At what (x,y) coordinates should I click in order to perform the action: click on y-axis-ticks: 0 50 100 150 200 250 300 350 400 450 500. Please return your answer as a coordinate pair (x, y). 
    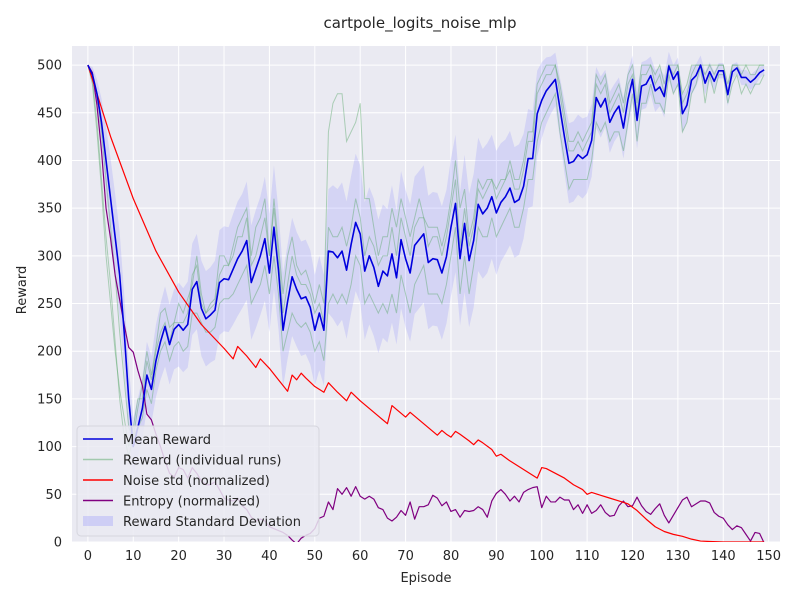
    Looking at the image, I should click on (49, 305).